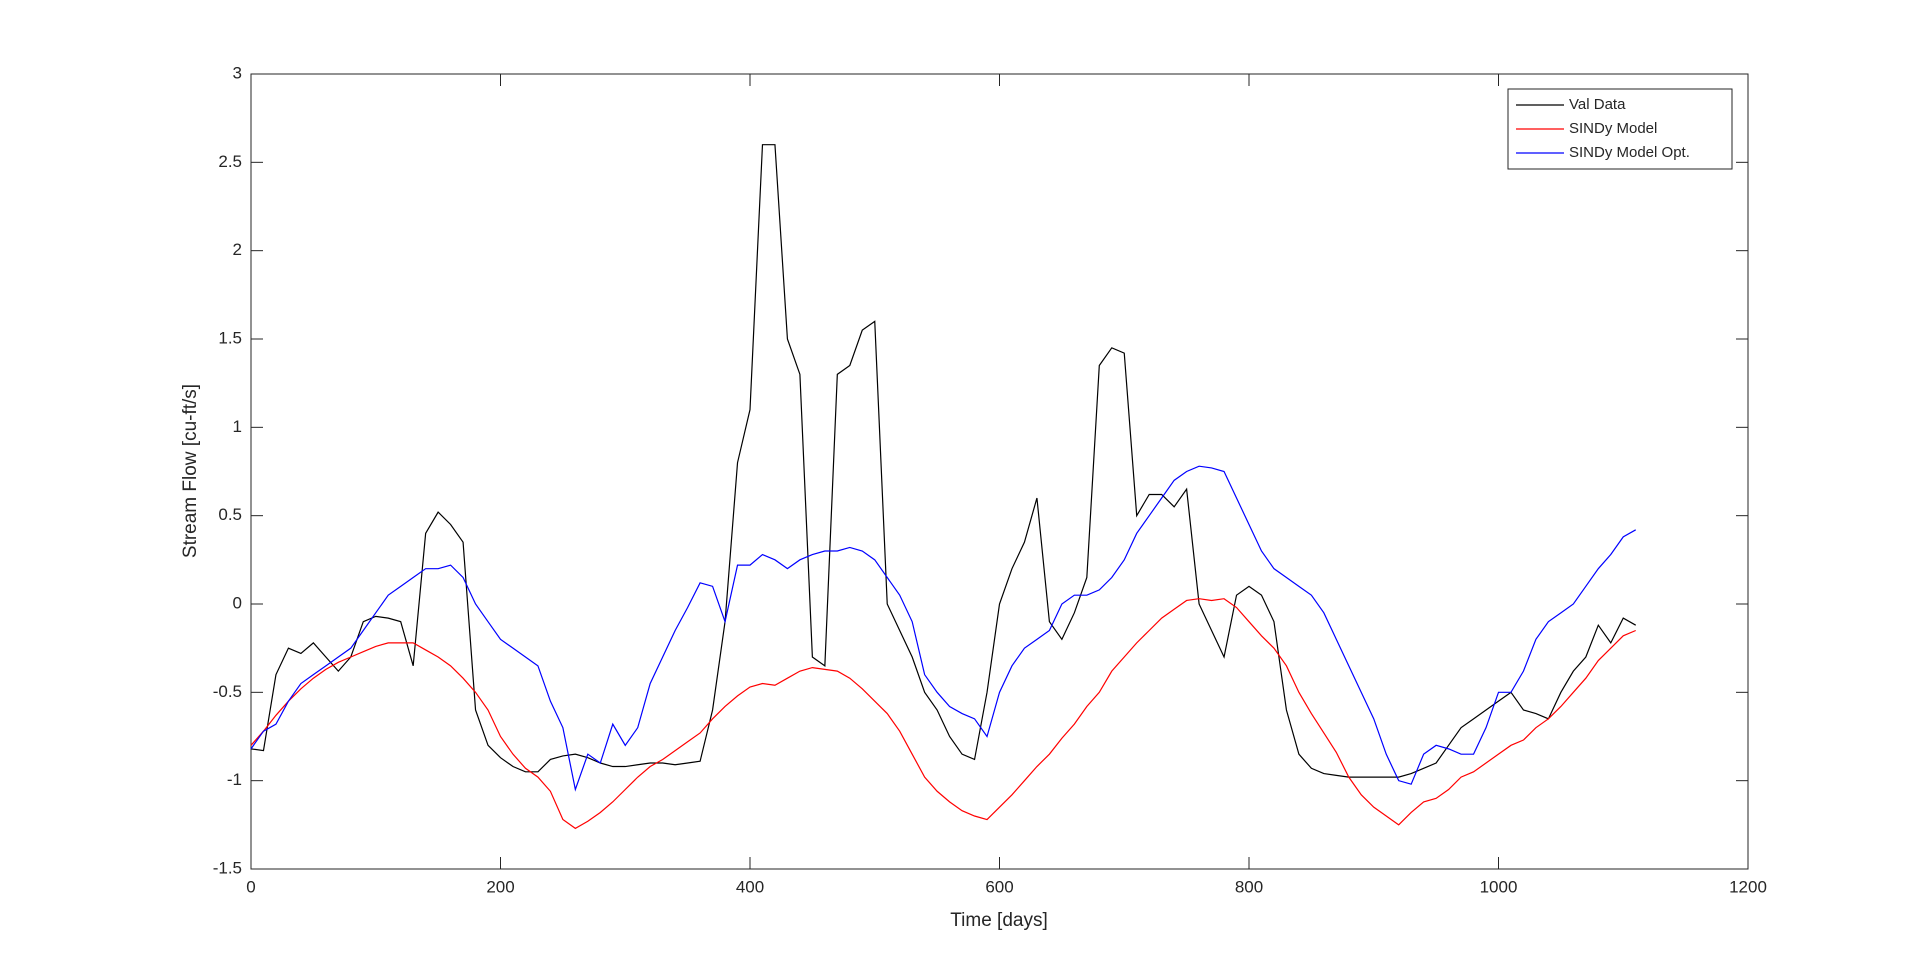 This screenshot has height=976, width=1920. I want to click on y-tick-label: 0.5, so click(230, 514).